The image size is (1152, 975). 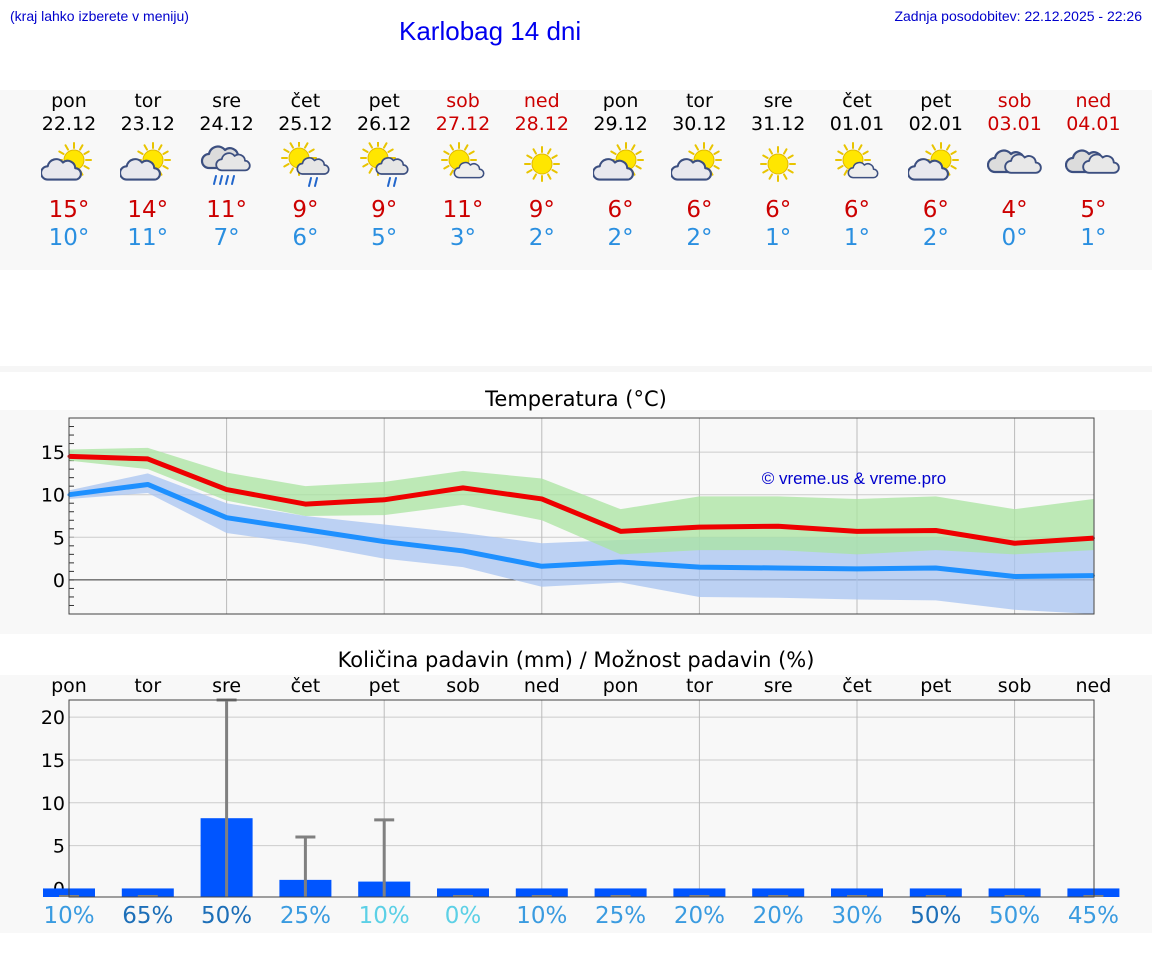 What do you see at coordinates (226, 686) in the screenshot?
I see `x-tick-label: sre` at bounding box center [226, 686].